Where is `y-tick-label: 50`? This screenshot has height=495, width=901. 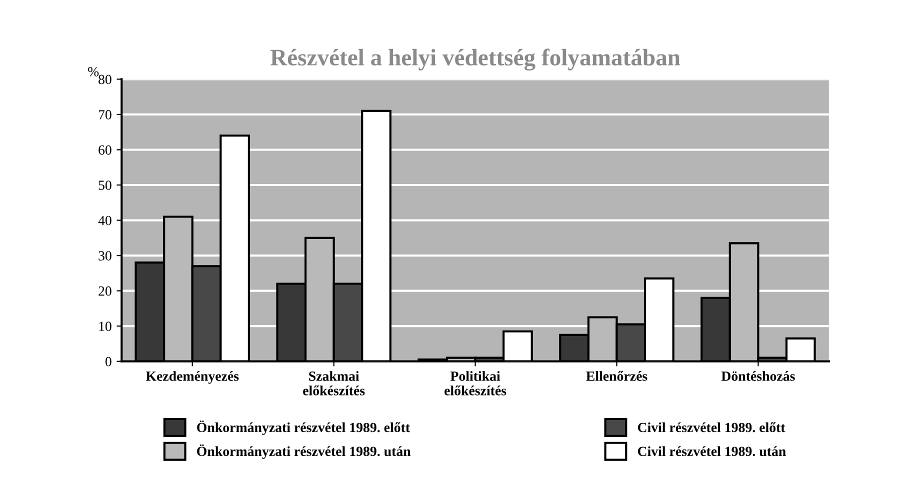 y-tick-label: 50 is located at coordinates (105, 185).